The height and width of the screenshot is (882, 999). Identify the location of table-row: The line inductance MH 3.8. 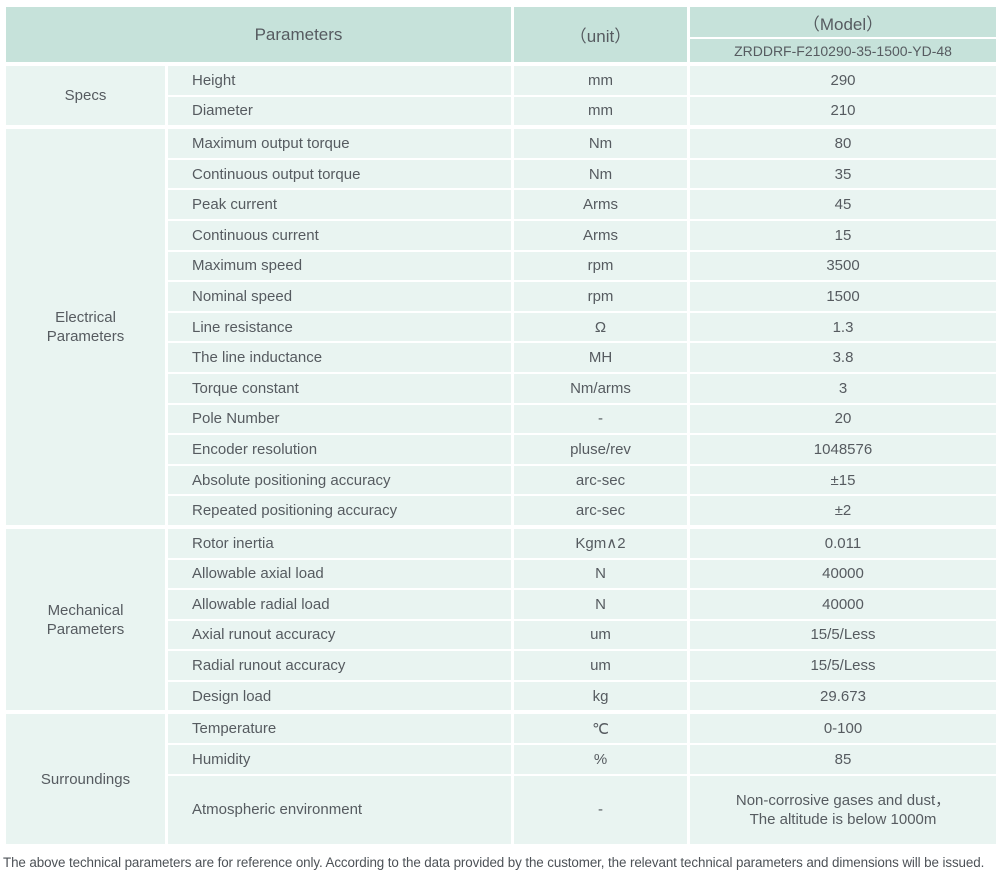
(502, 357).